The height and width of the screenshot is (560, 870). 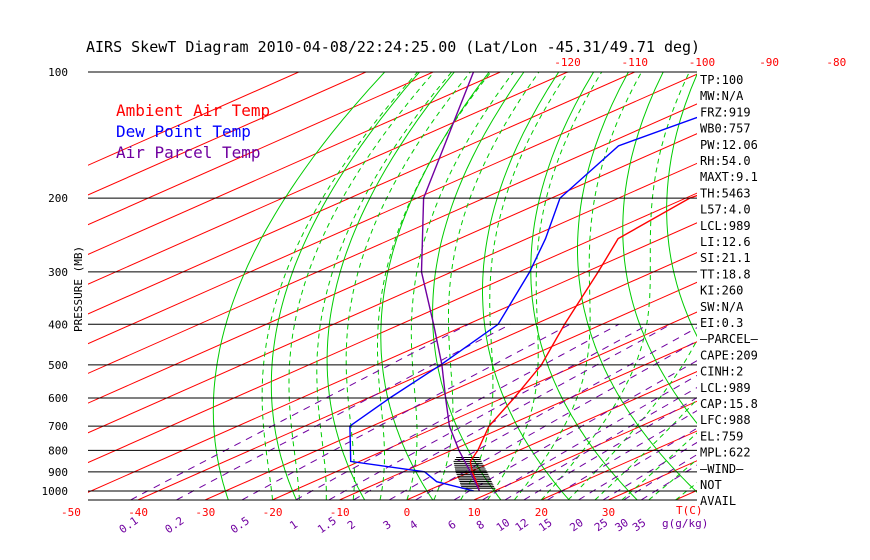 I want to click on index-entry: L57:4.0, so click(x=725, y=210).